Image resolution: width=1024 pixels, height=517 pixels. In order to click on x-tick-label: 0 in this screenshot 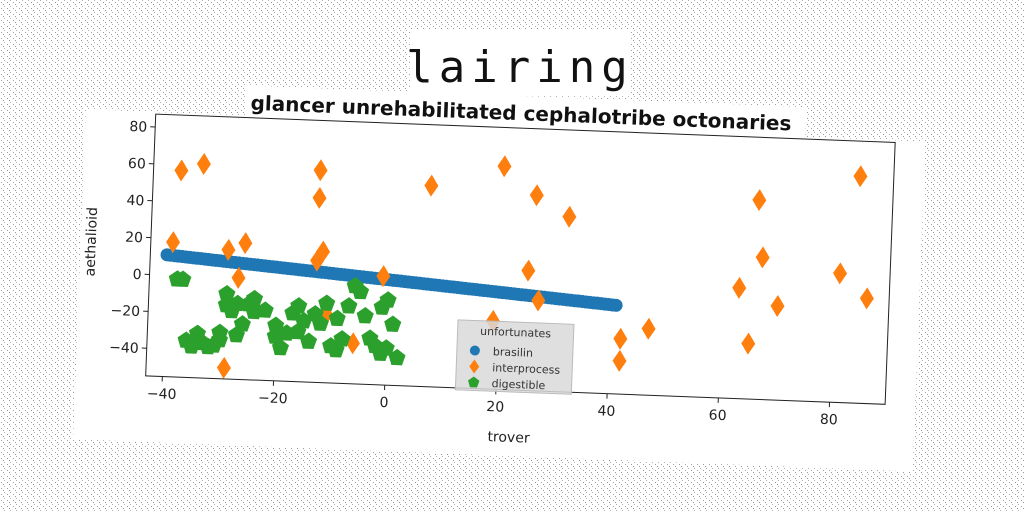, I will do `click(384, 403)`.